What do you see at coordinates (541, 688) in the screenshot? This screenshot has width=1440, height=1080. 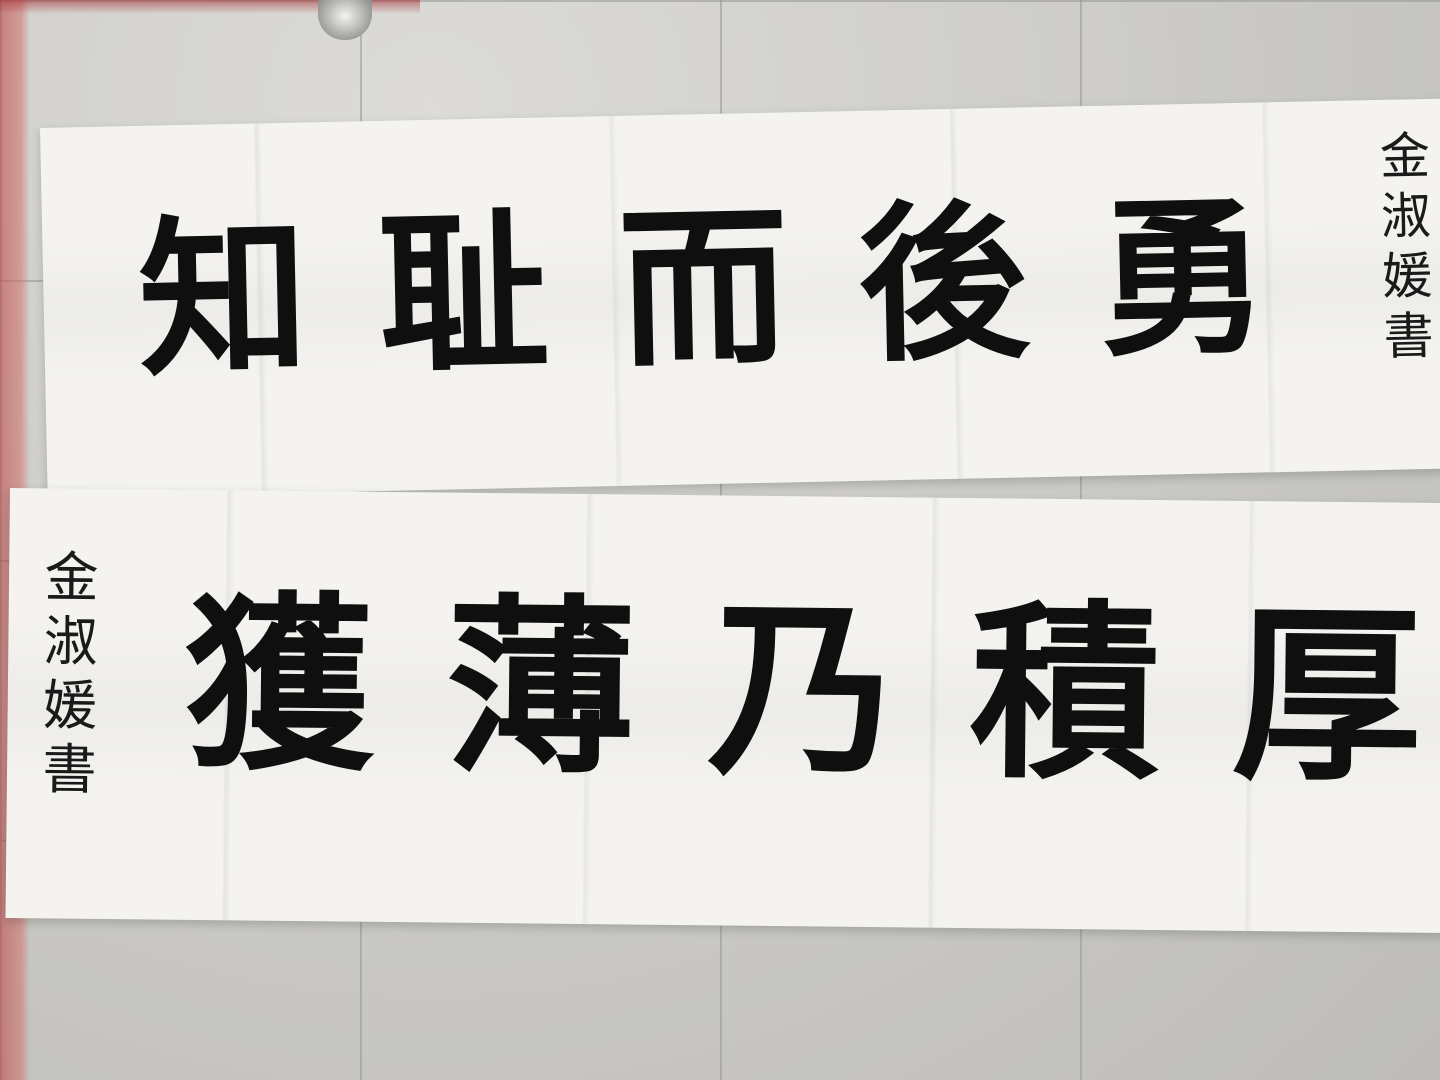 I see `char: 薄` at bounding box center [541, 688].